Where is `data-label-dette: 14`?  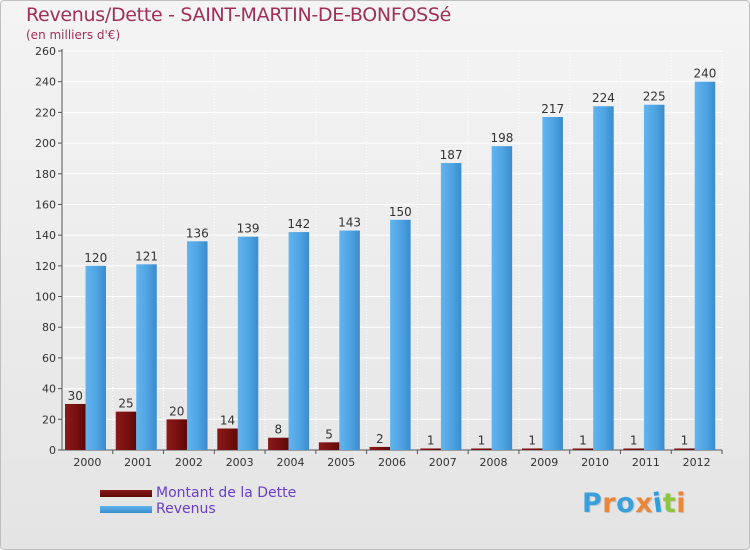
data-label-dette: 14 is located at coordinates (227, 421).